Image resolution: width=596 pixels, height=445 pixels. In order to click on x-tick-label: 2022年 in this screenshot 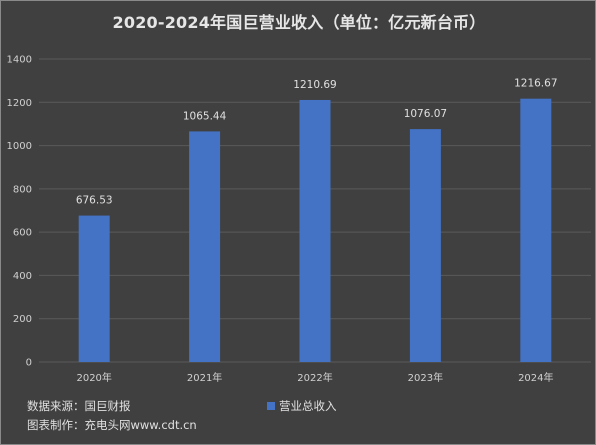, I will do `click(314, 377)`.